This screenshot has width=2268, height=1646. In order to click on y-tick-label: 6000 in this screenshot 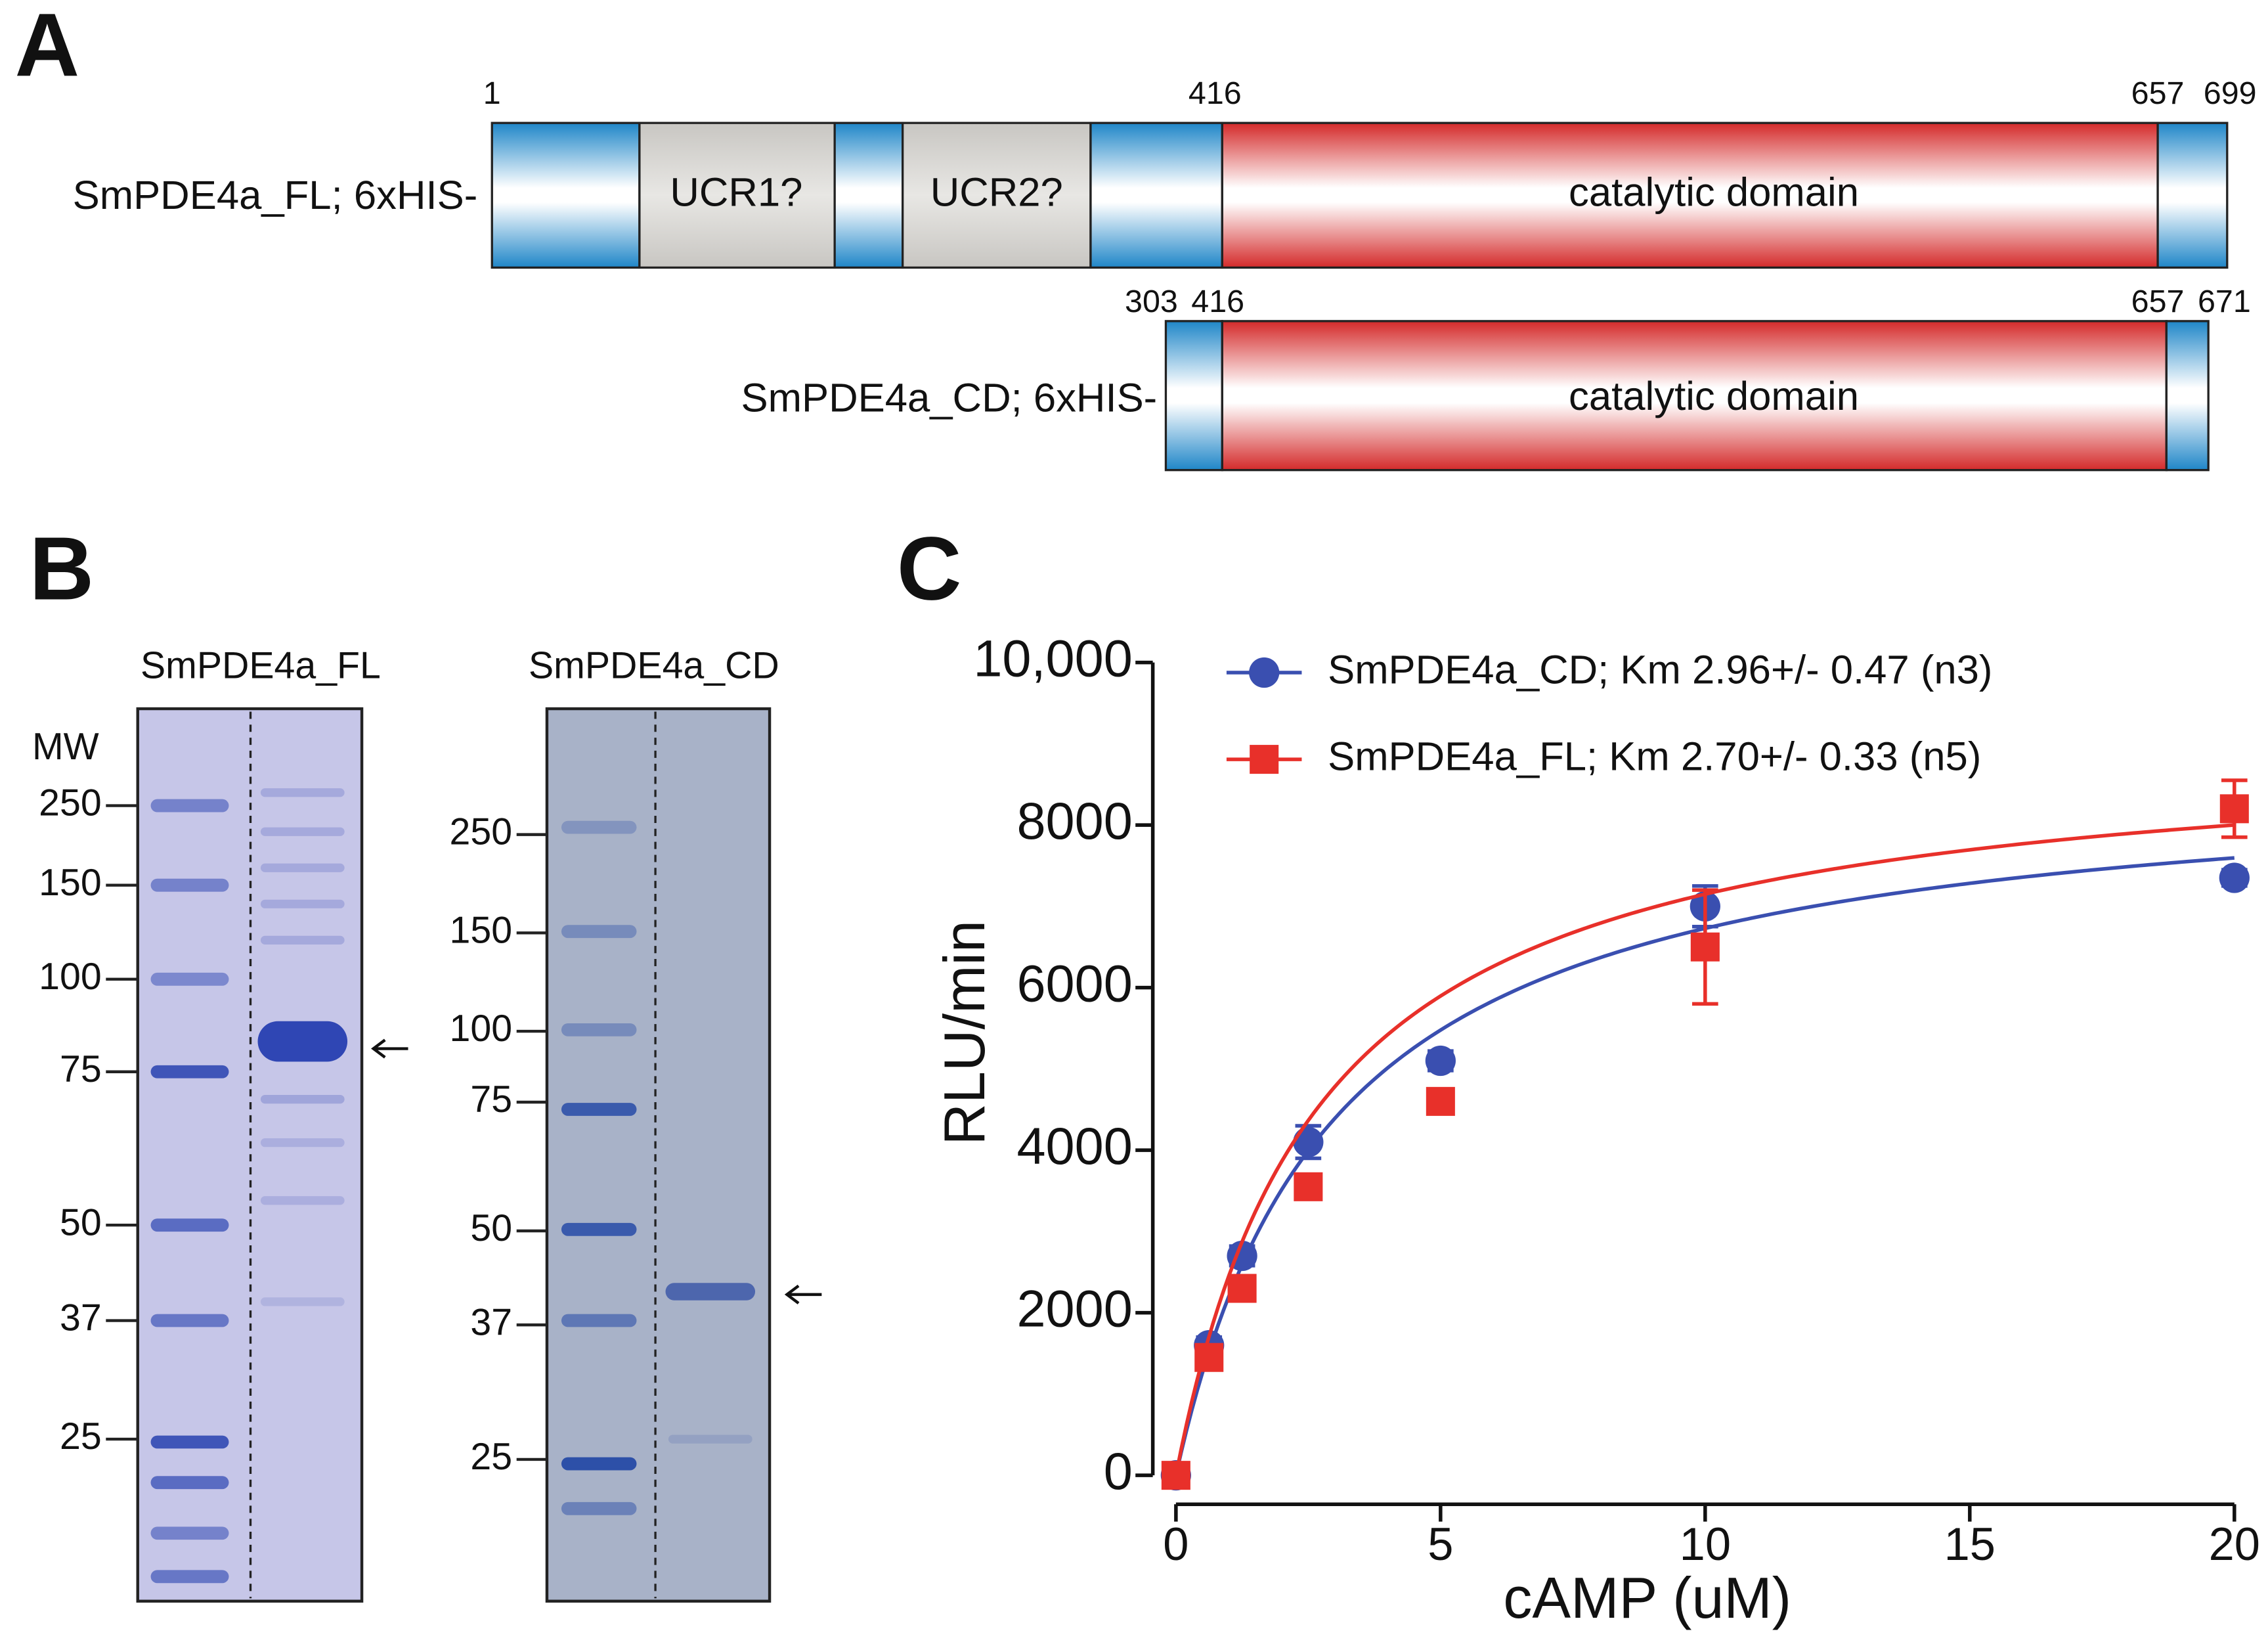, I will do `click(1074, 983)`.